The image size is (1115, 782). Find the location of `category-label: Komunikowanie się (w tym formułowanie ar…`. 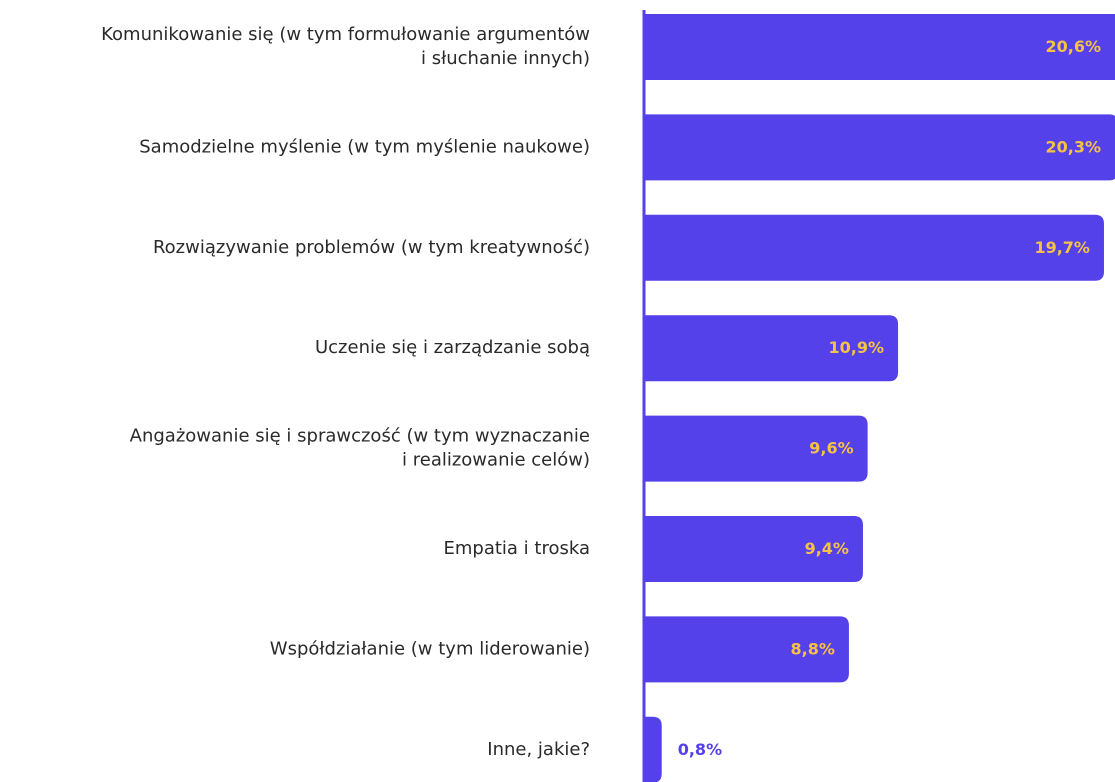

category-label: Komunikowanie się (w tym formułowanie ar… is located at coordinates (345, 46).